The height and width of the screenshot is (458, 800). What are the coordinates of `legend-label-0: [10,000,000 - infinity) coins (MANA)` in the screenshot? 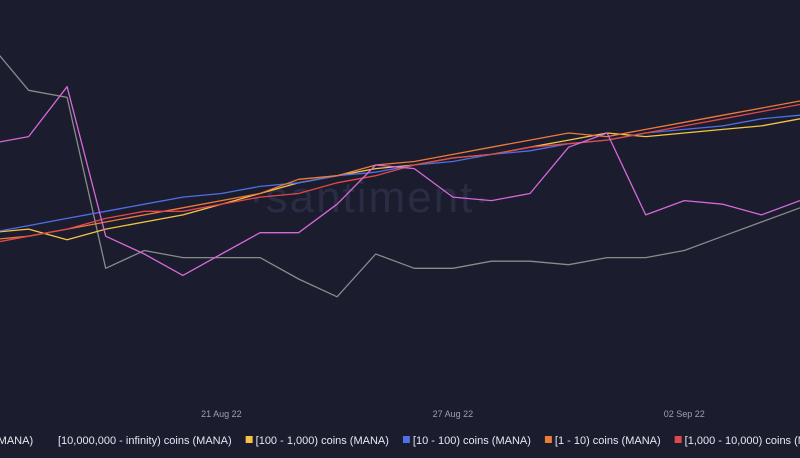 It's located at (145, 441).